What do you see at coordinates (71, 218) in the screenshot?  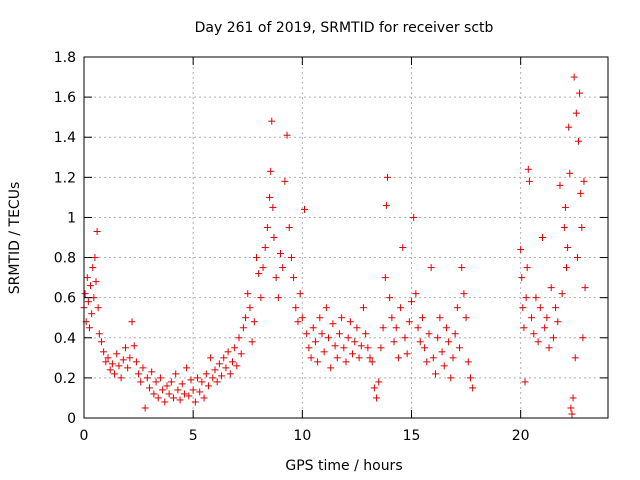 I see `y-tick-label: 1` at bounding box center [71, 218].